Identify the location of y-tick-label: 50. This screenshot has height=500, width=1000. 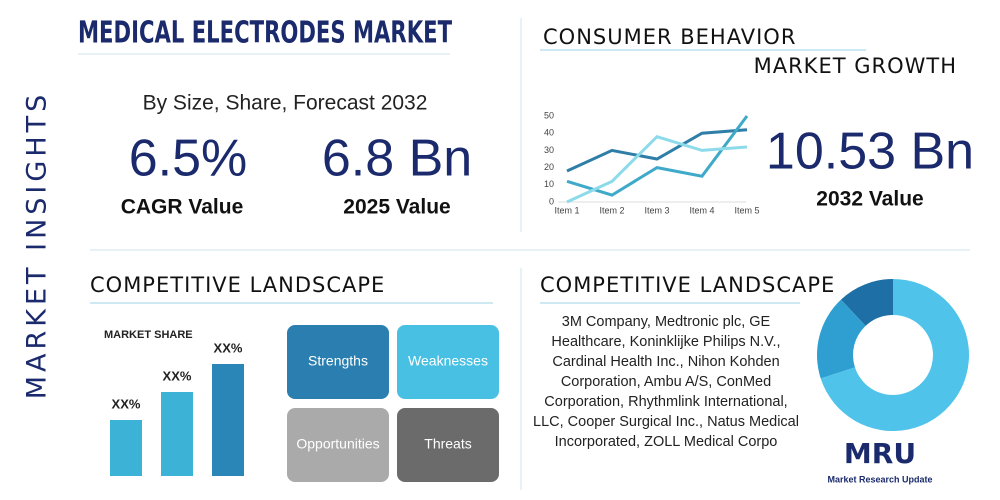
(549, 115).